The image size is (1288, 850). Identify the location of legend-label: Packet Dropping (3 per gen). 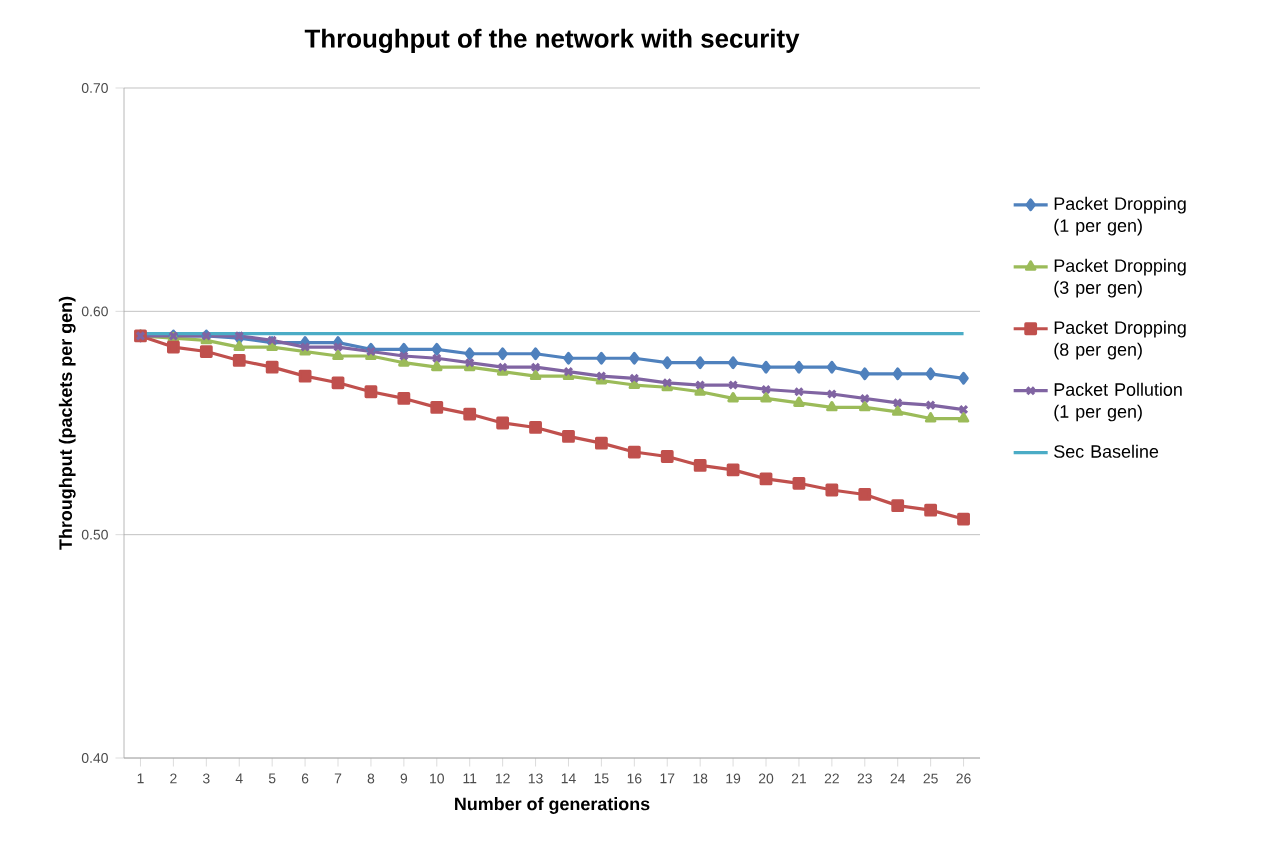
(1120, 278).